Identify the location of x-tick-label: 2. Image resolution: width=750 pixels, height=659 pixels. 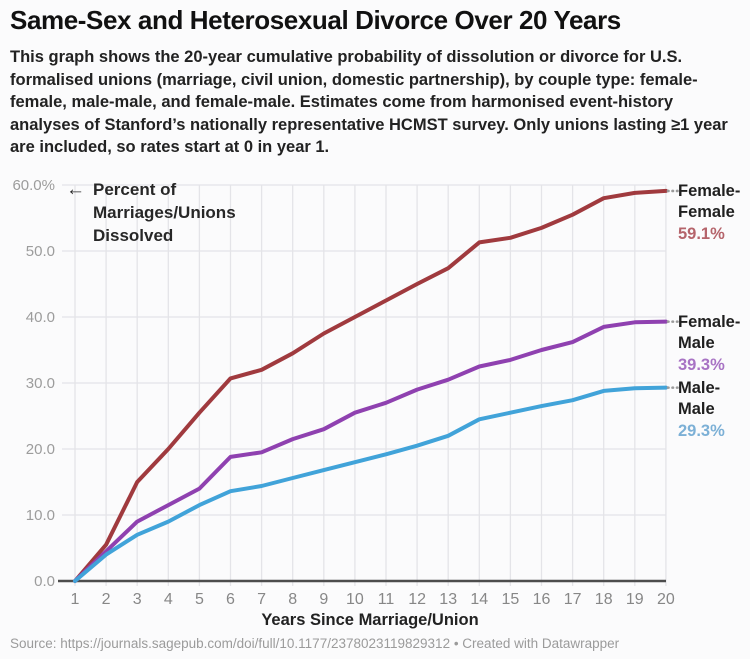
(106, 599).